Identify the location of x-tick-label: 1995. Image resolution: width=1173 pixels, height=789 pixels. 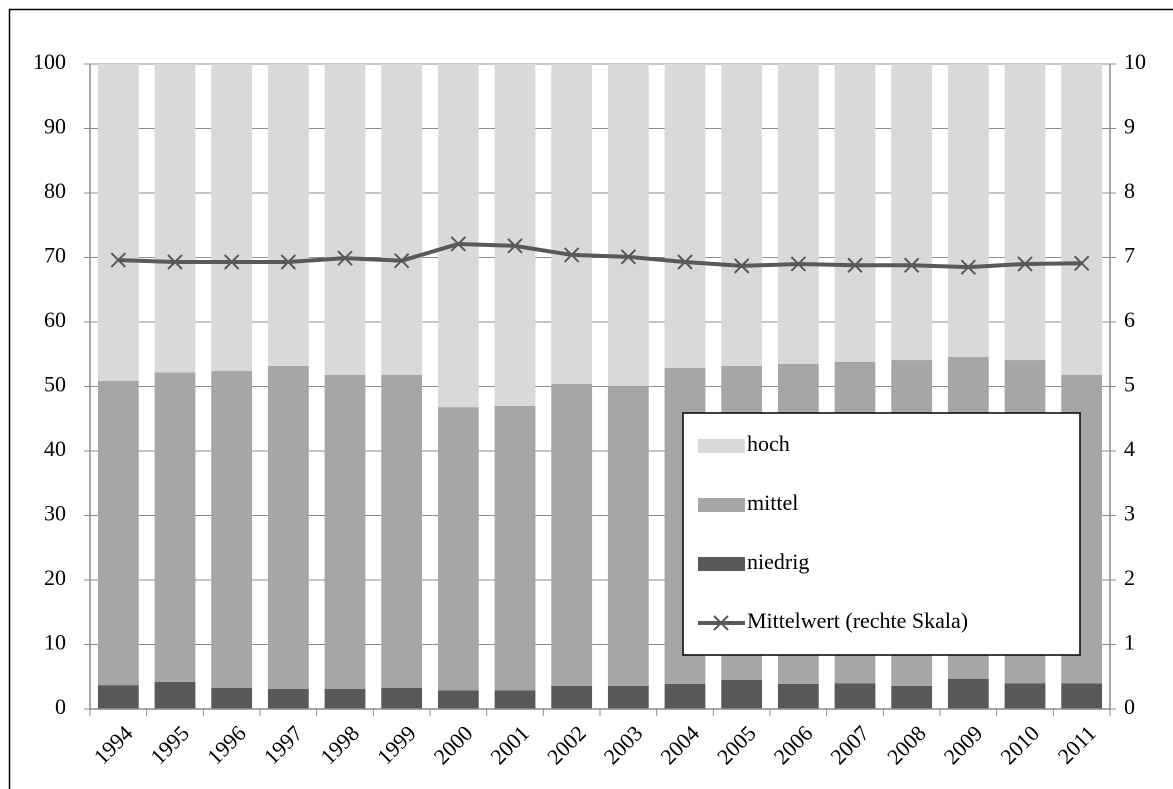
(169, 744).